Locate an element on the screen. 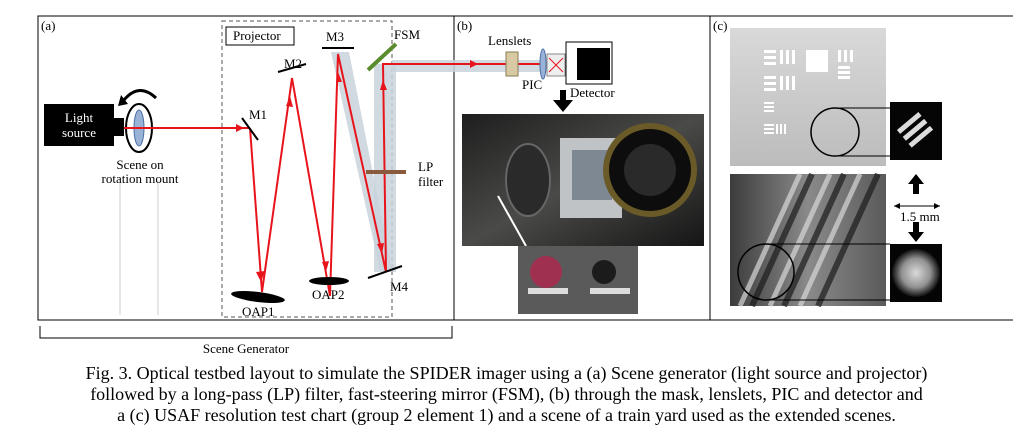 The image size is (1013, 445). m3-label: M3 is located at coordinates (335, 36).